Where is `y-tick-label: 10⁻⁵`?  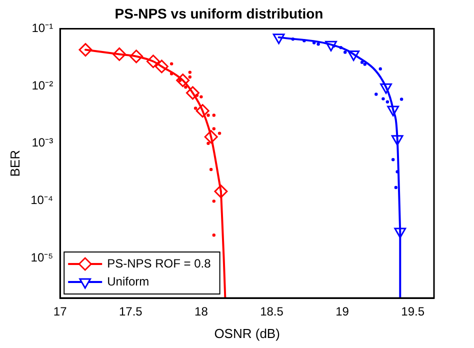
y-tick-label: 10⁻⁵ is located at coordinates (42, 257).